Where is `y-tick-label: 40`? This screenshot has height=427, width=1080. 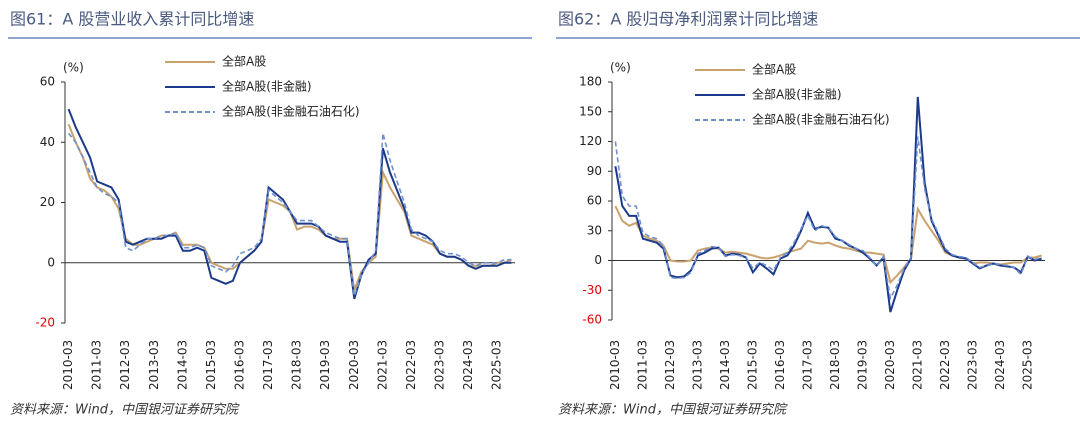
y-tick-label: 40 is located at coordinates (47, 142).